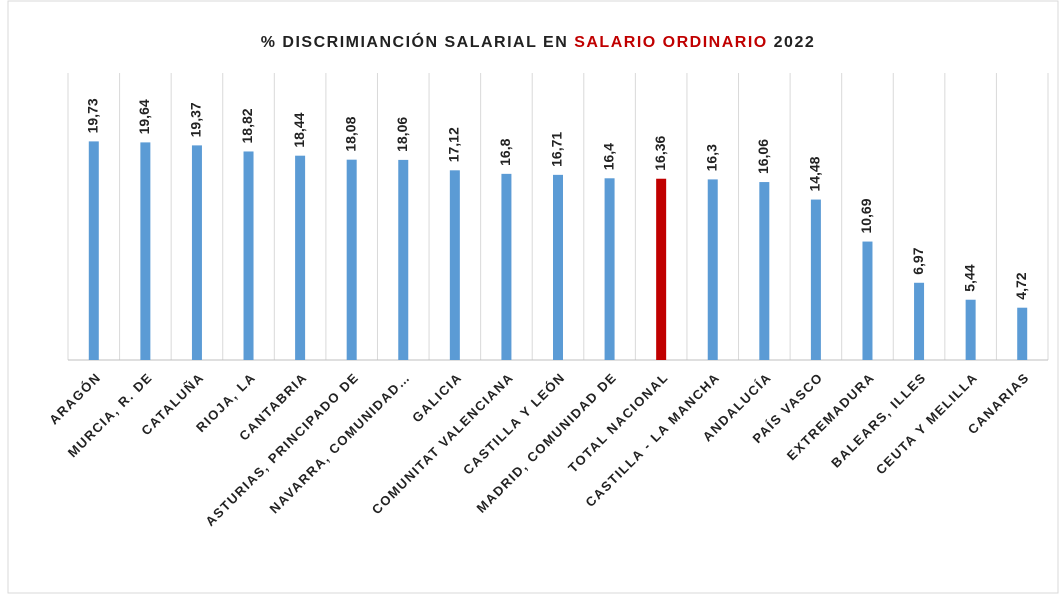 Image resolution: width=1064 pixels, height=600 pixels. I want to click on data-label: 16,4, so click(608, 156).